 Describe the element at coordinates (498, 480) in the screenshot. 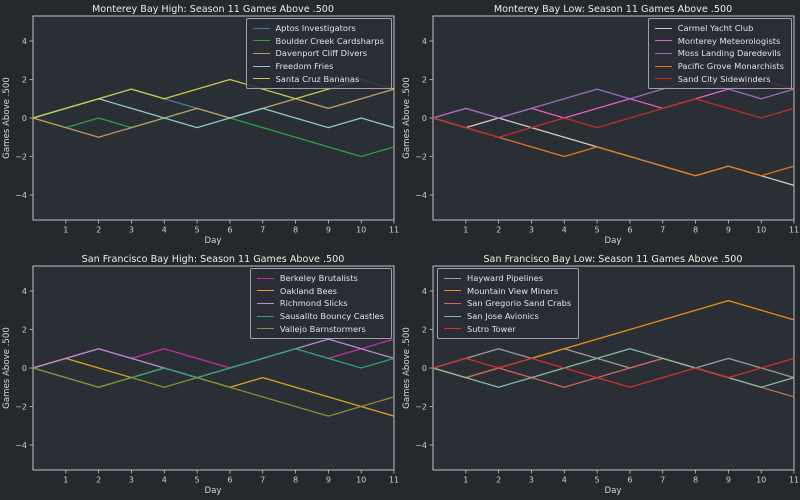

I see `x-tick-label: 2` at that location.